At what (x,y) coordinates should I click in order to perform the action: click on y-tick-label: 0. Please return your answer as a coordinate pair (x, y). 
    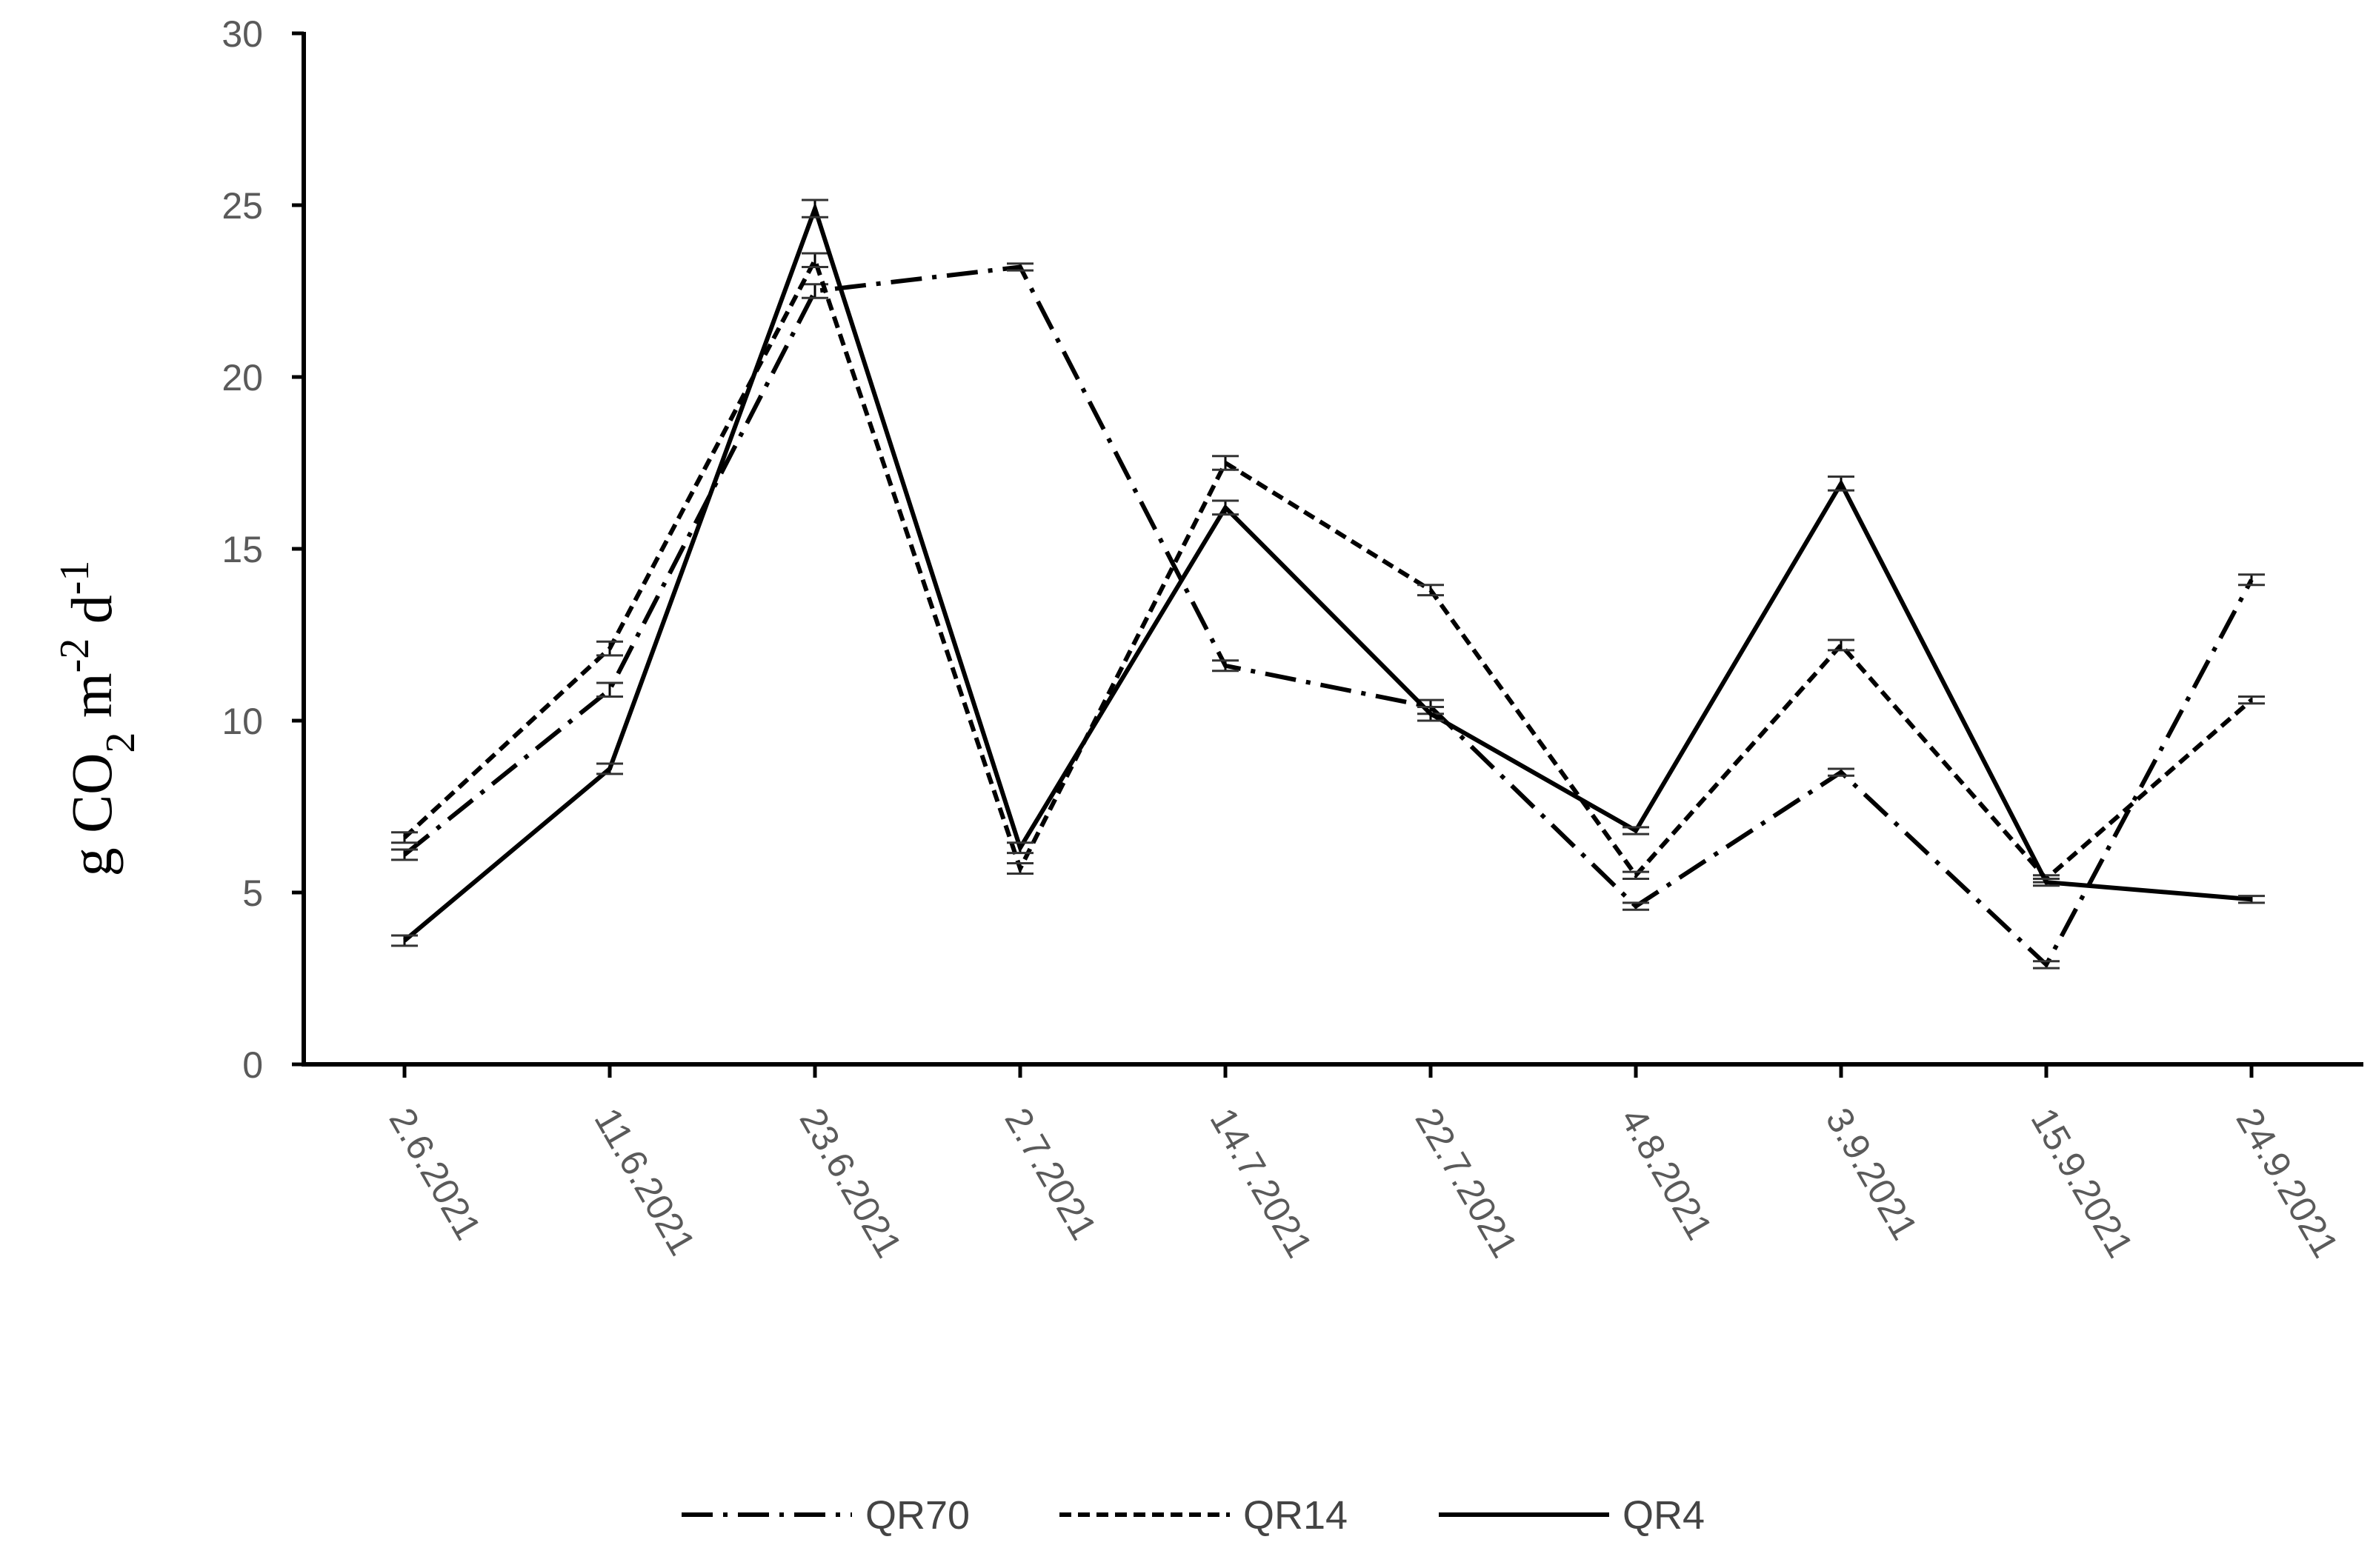
    Looking at the image, I should click on (252, 1065).